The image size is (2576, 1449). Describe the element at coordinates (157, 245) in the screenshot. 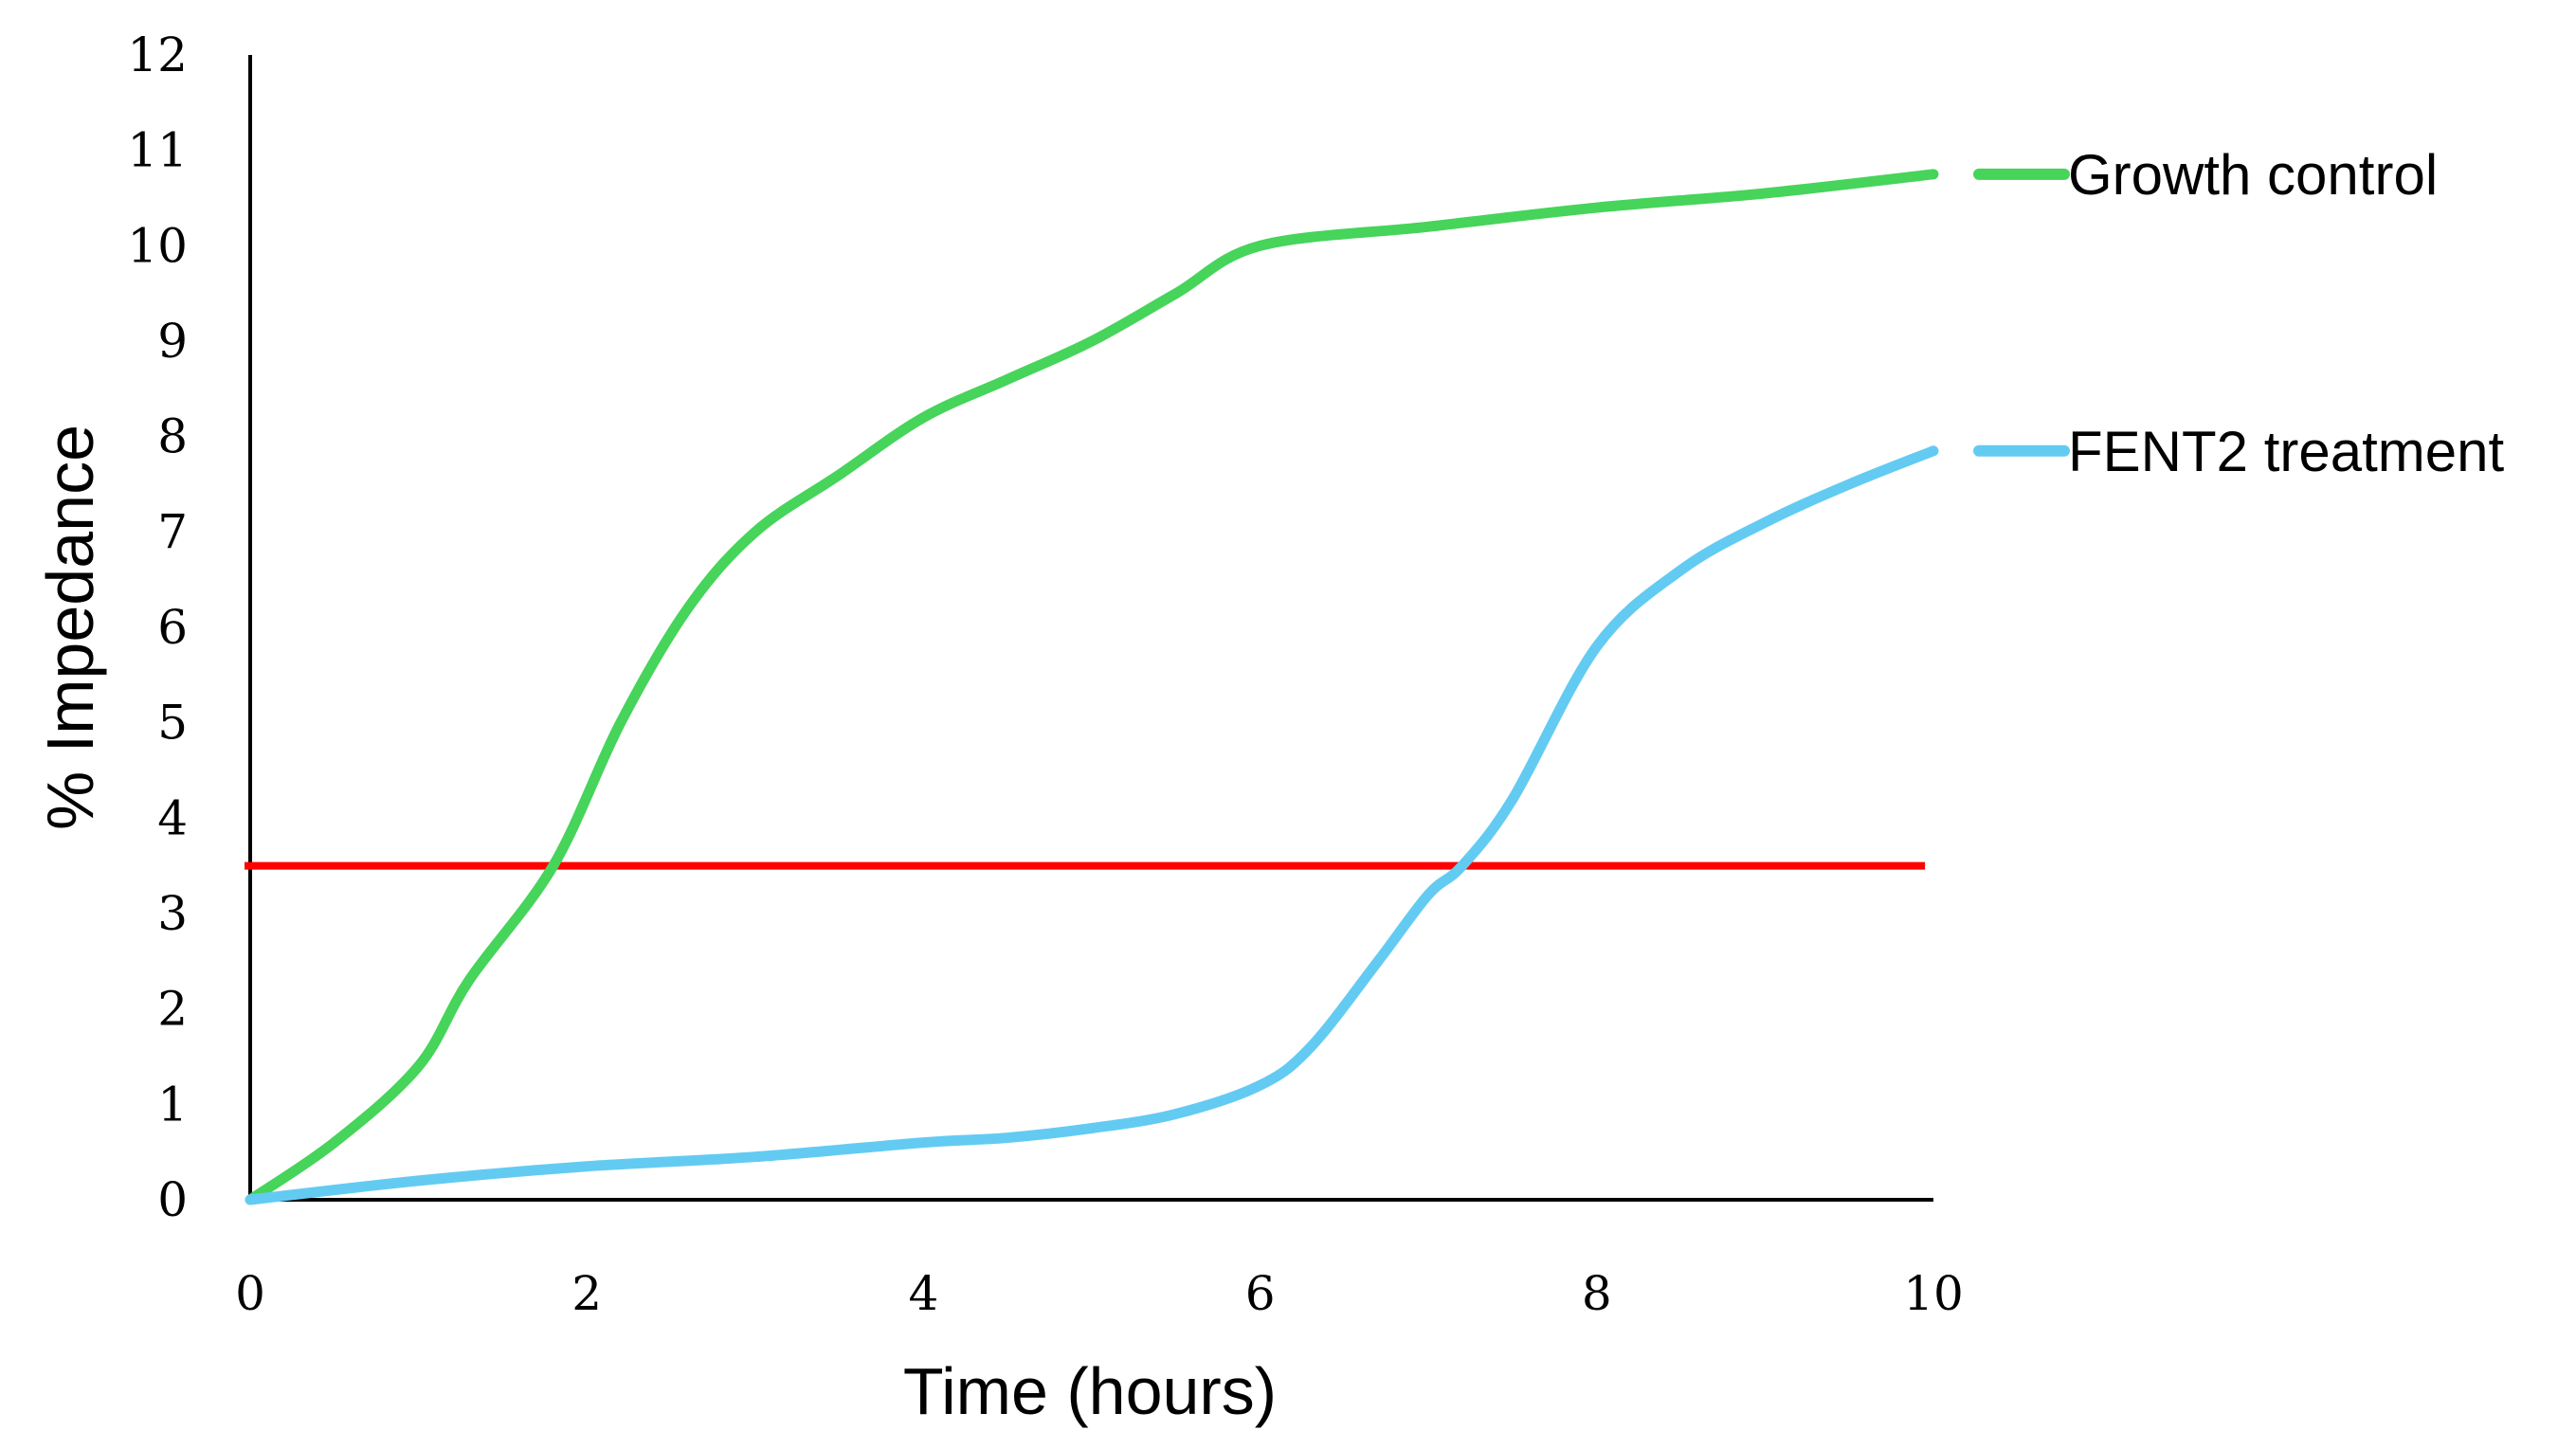

I see `y-tick-label: 10` at that location.